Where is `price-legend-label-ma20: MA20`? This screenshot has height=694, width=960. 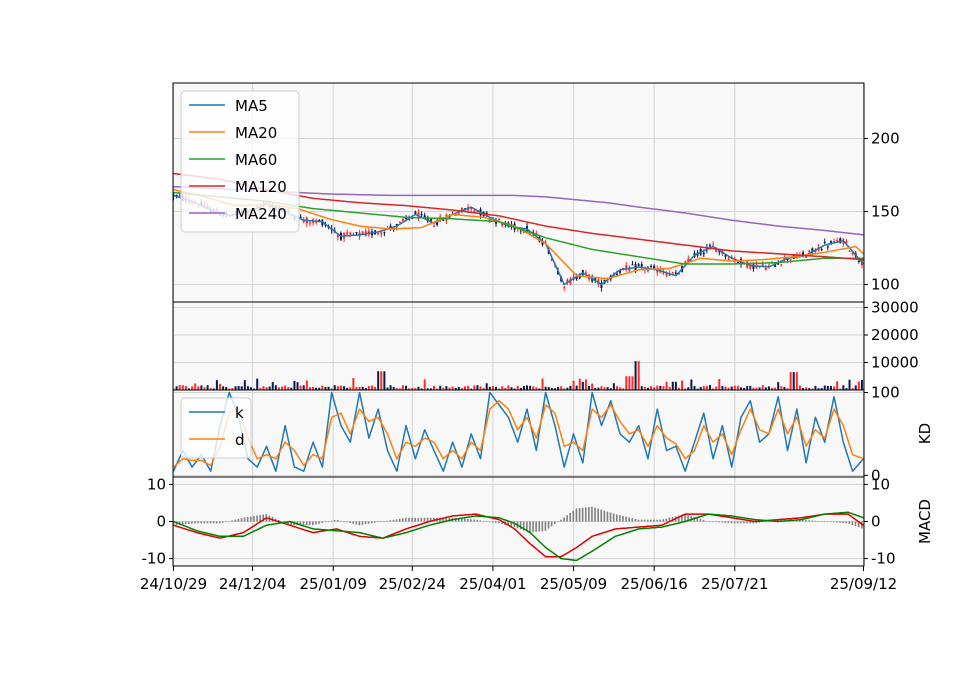
price-legend-label-ma20: MA20 is located at coordinates (256, 133).